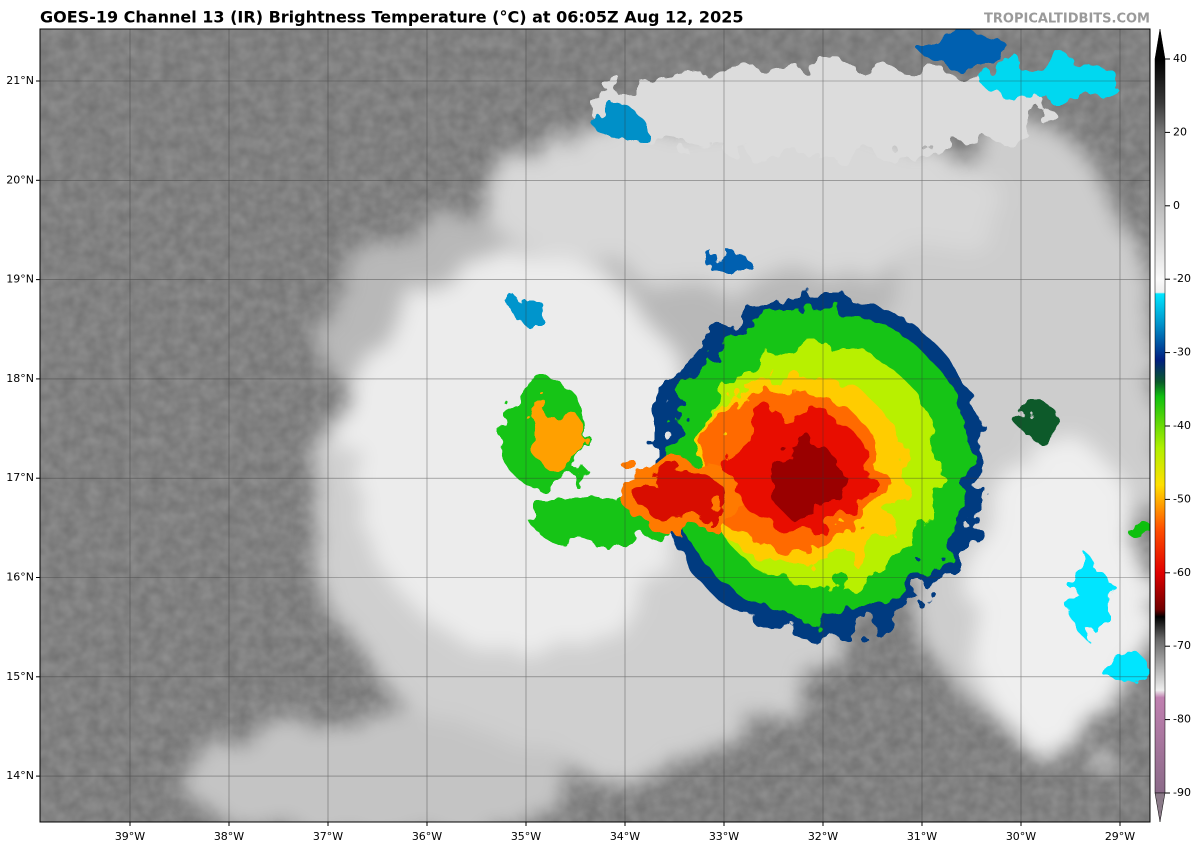  Describe the element at coordinates (20, 676) in the screenshot. I see `lat-label: 15°N` at that location.